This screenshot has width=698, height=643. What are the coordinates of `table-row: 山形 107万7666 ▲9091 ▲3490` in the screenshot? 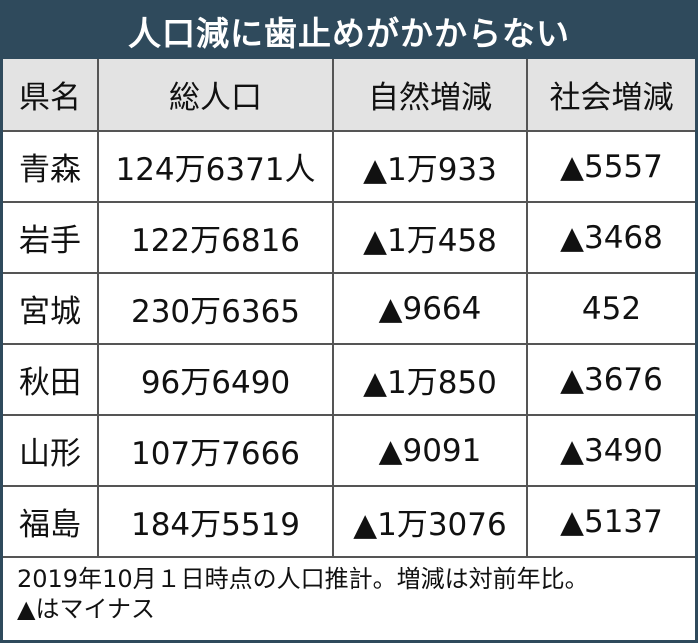 It's located at (349, 450).